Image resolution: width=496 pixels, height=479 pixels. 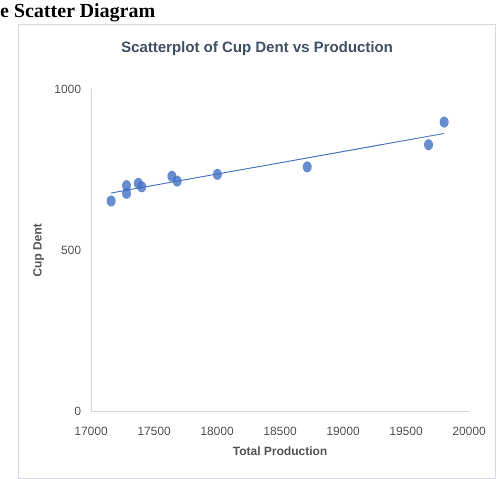 What do you see at coordinates (257, 47) in the screenshot?
I see `chart-title: Scatterplot of Cup Dent vs Production` at bounding box center [257, 47].